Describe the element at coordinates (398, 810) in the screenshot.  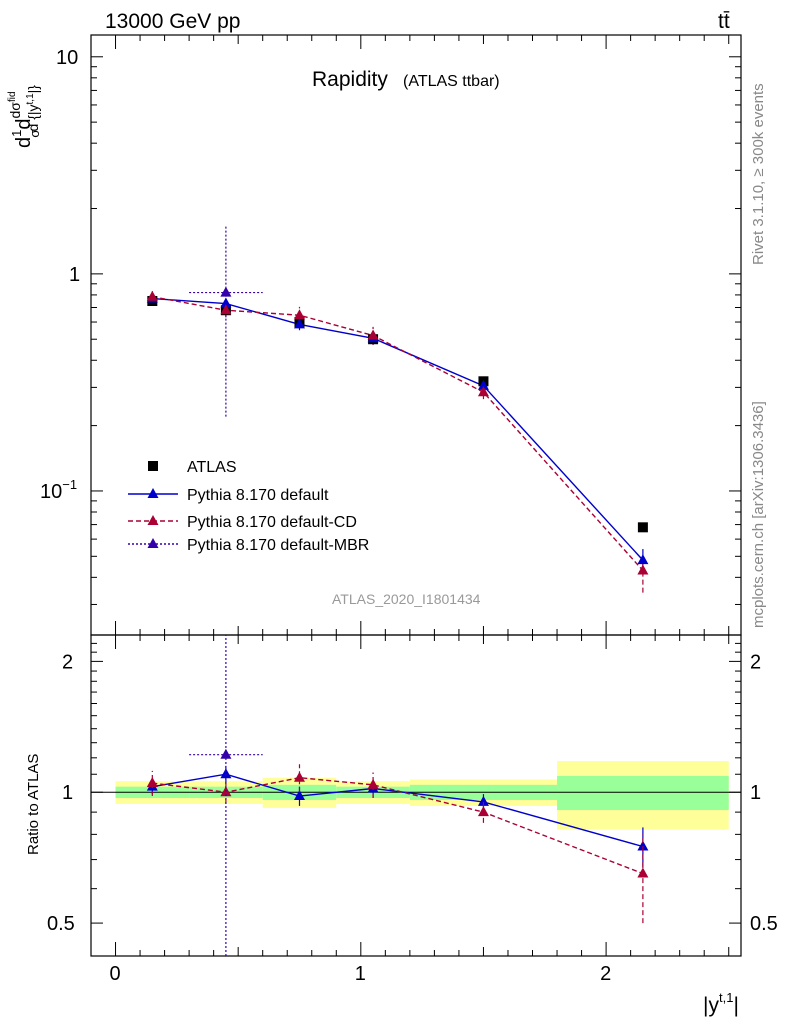
I see `ratio-line-default` at that location.